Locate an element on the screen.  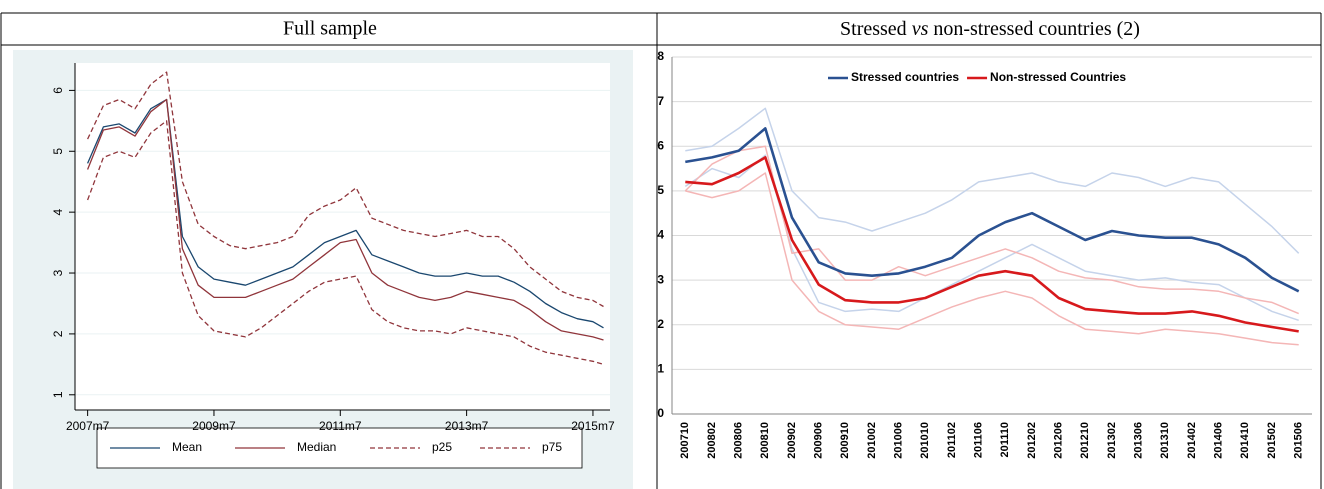
x-tick-label: 2009m7 is located at coordinates (214, 426).